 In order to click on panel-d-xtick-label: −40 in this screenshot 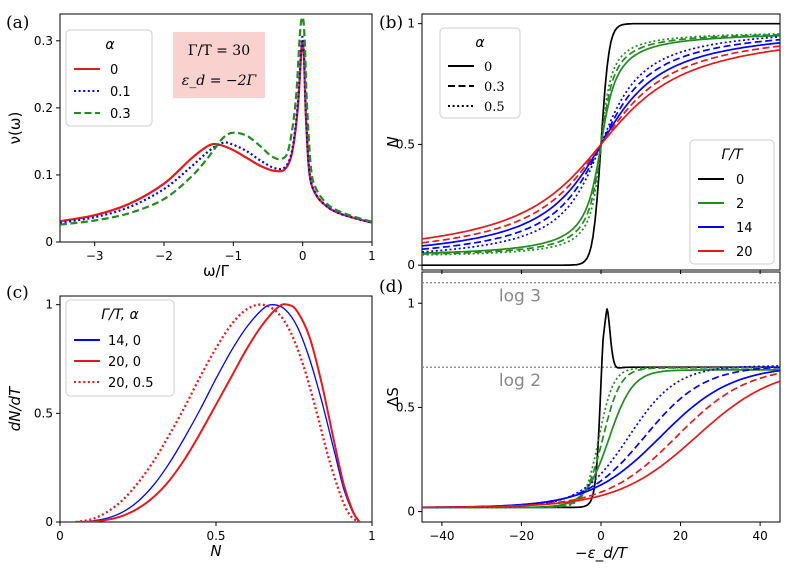, I will do `click(441, 536)`.